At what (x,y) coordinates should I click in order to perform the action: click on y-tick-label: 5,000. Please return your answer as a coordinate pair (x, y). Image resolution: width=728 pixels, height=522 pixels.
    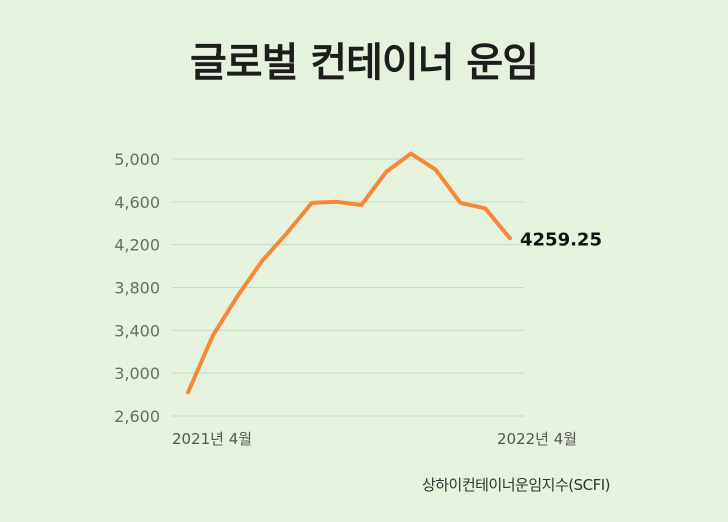
    Looking at the image, I should click on (137, 159).